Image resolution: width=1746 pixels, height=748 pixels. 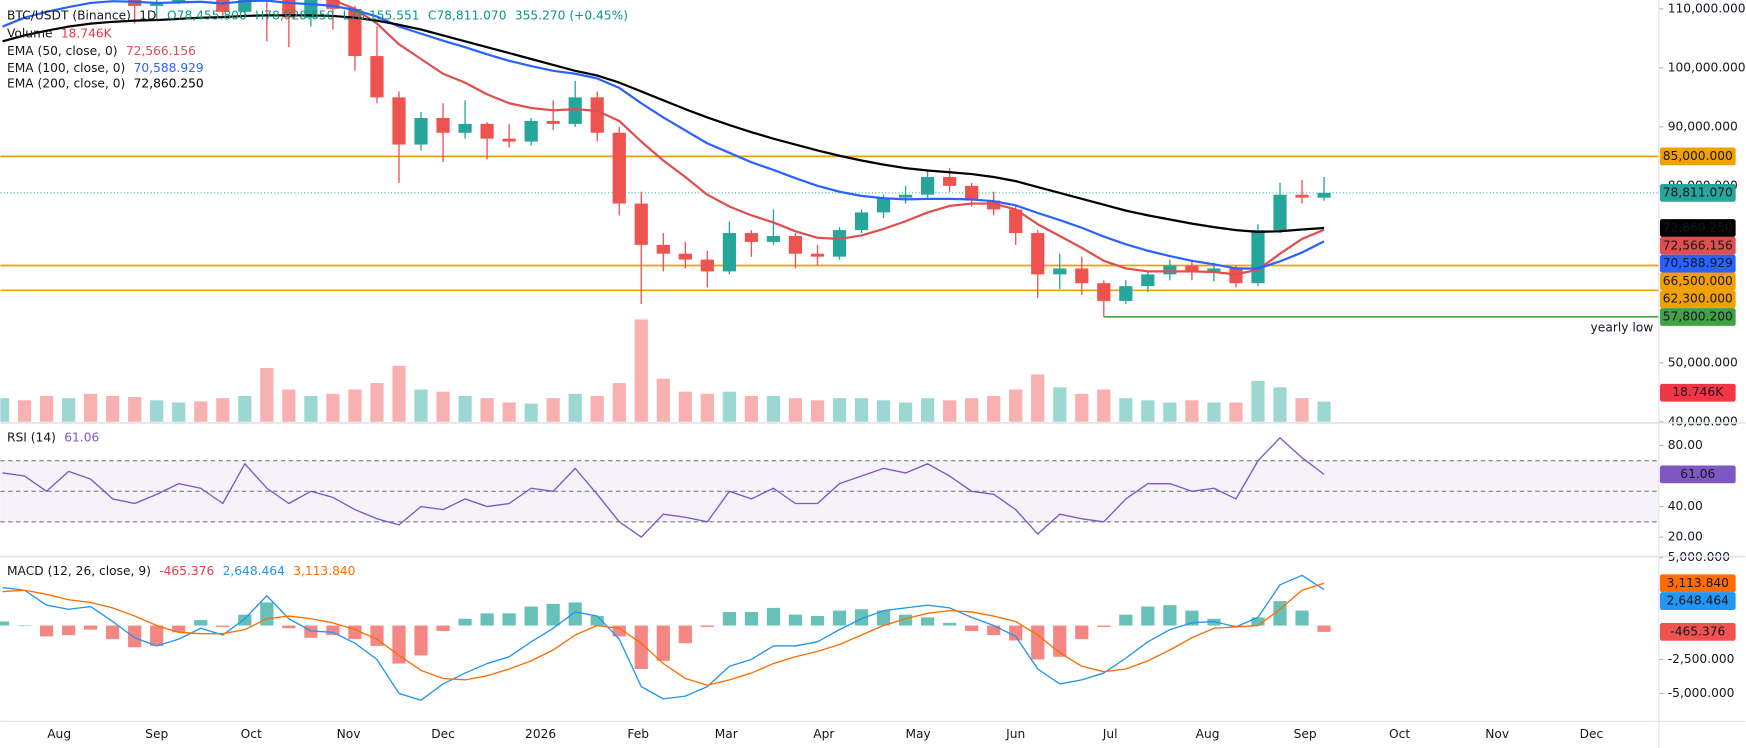 I want to click on x-tick-label: Nov, so click(x=349, y=734).